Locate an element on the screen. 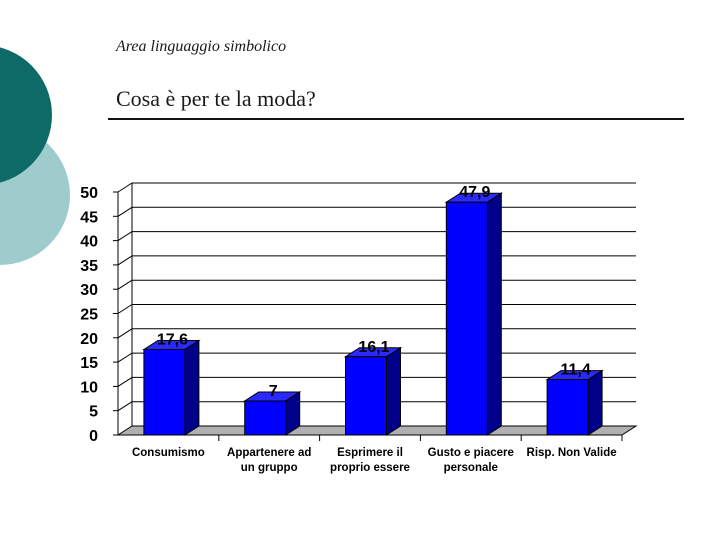 The height and width of the screenshot is (540, 720). x-tick-label: Gusto e piacere personale is located at coordinates (471, 460).